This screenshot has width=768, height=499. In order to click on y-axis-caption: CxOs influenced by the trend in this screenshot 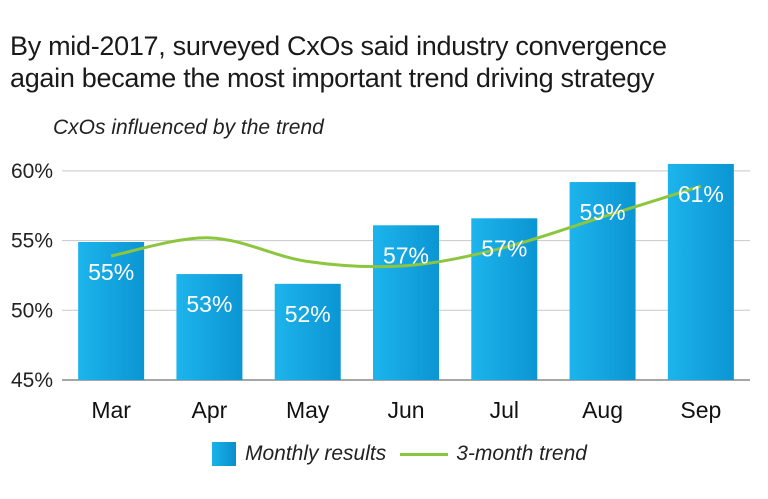, I will do `click(188, 127)`.